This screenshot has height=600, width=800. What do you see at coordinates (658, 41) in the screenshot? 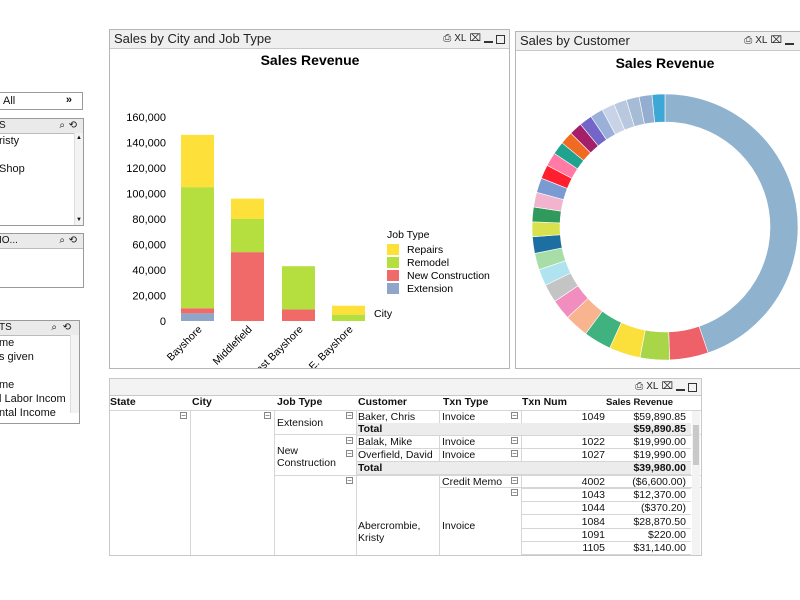
I see `panel-title-bar: Sales by Customer ⎙ XL ⌧` at bounding box center [658, 41].